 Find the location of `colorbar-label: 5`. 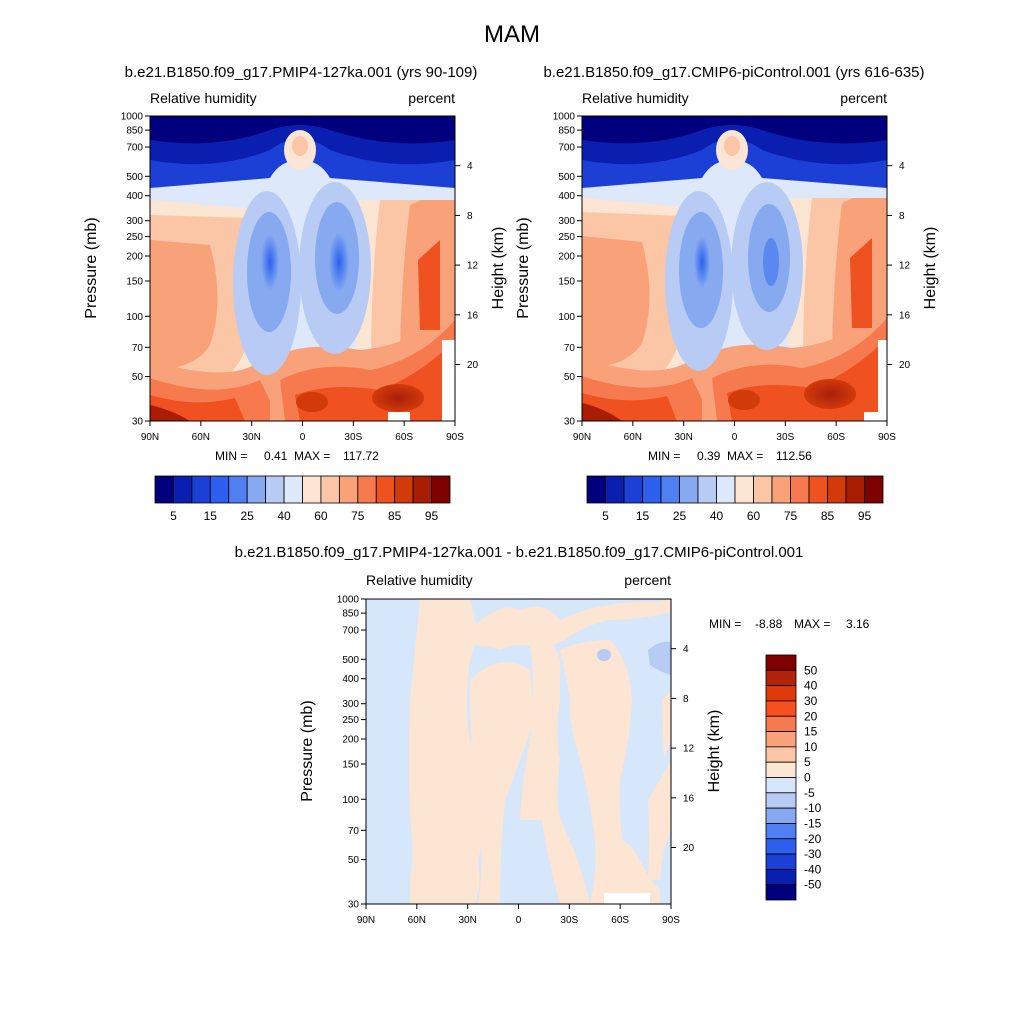

colorbar-label: 5 is located at coordinates (173, 516).